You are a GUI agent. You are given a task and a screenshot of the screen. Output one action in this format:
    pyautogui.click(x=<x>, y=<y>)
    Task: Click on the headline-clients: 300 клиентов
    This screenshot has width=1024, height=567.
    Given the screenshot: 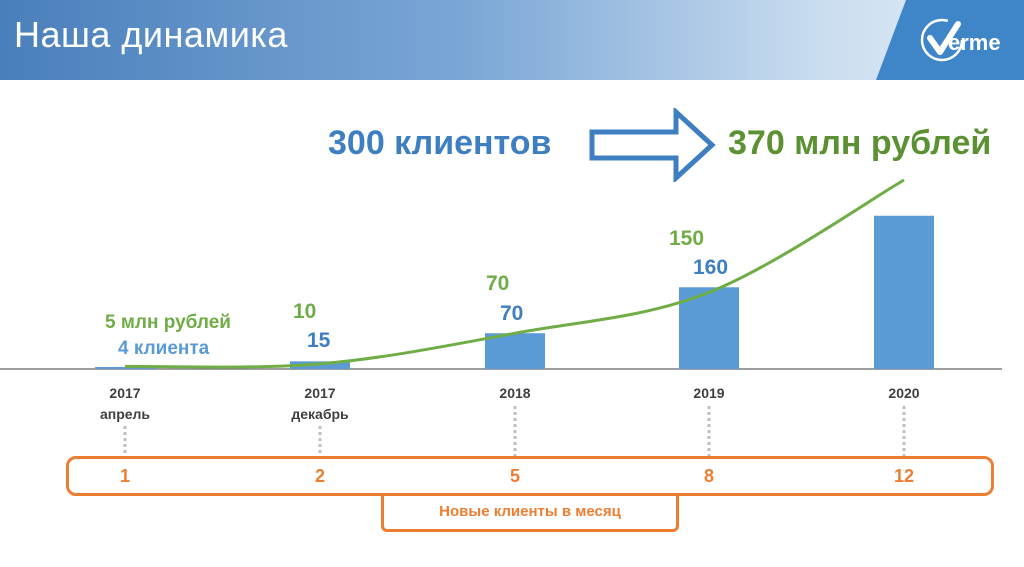 What is the action you would take?
    pyautogui.click(x=440, y=143)
    